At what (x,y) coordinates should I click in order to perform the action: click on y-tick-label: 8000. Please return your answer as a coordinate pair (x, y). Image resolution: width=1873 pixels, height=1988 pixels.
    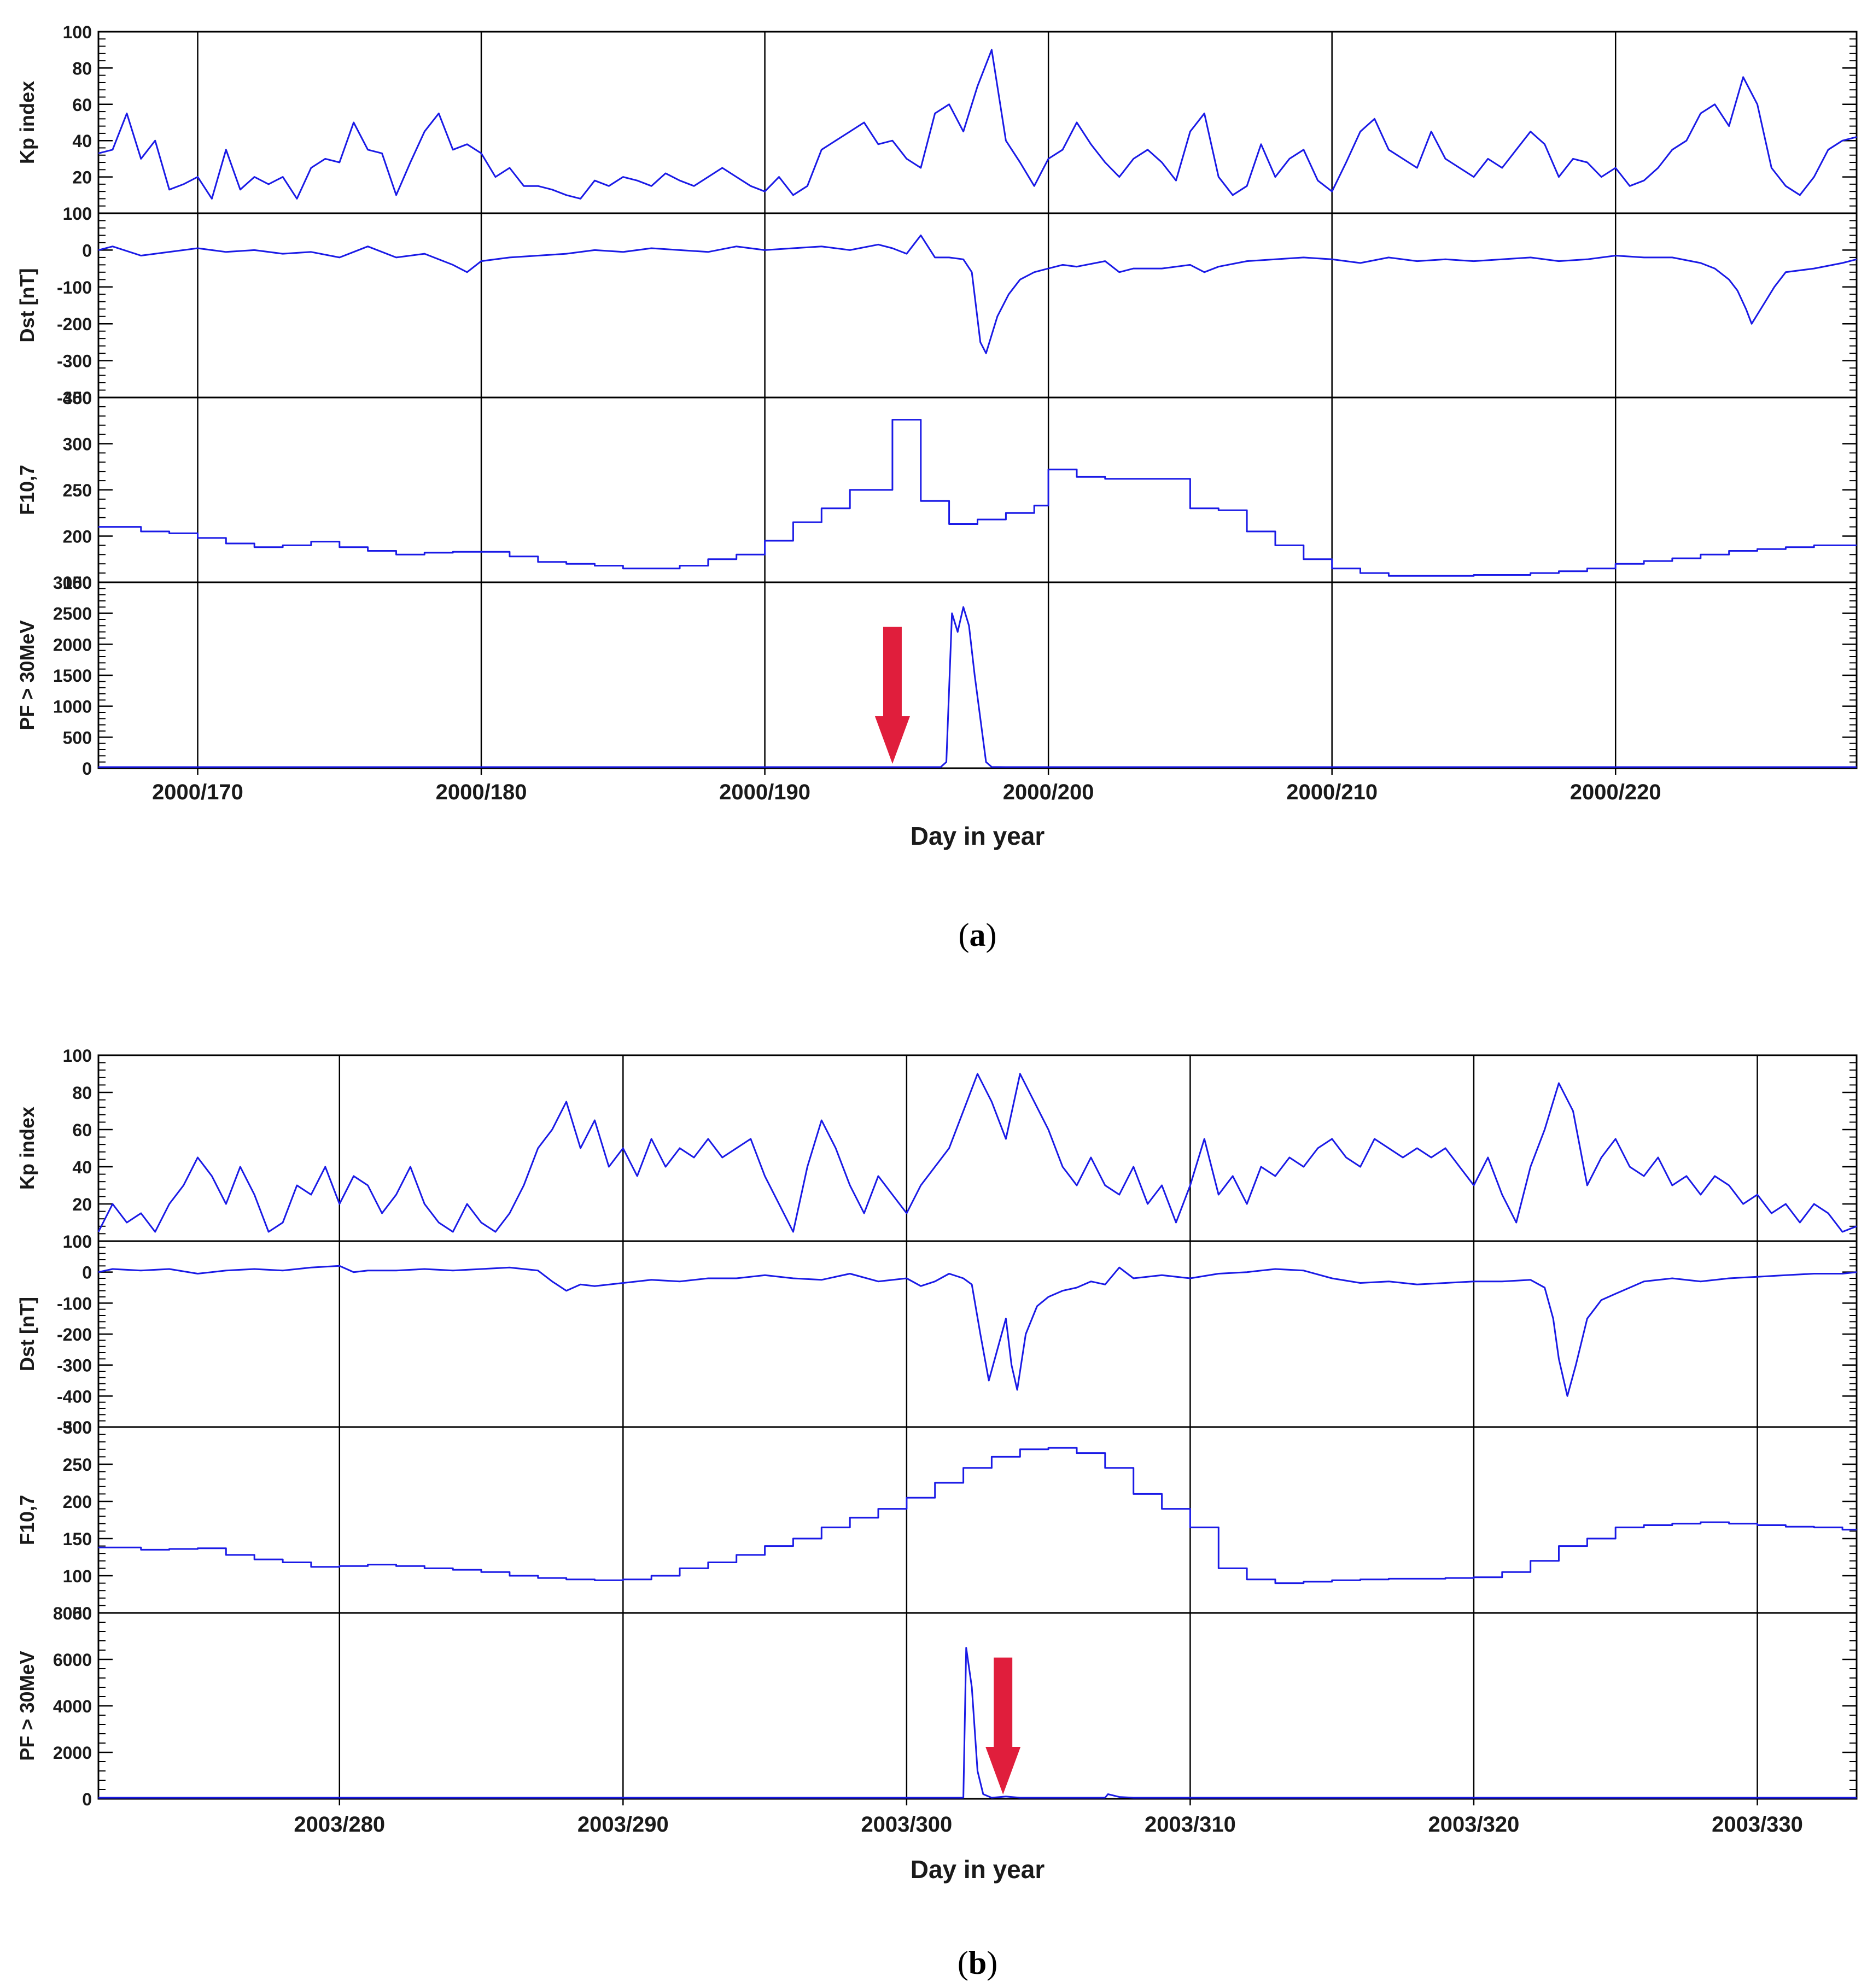
    Looking at the image, I should click on (72, 1614).